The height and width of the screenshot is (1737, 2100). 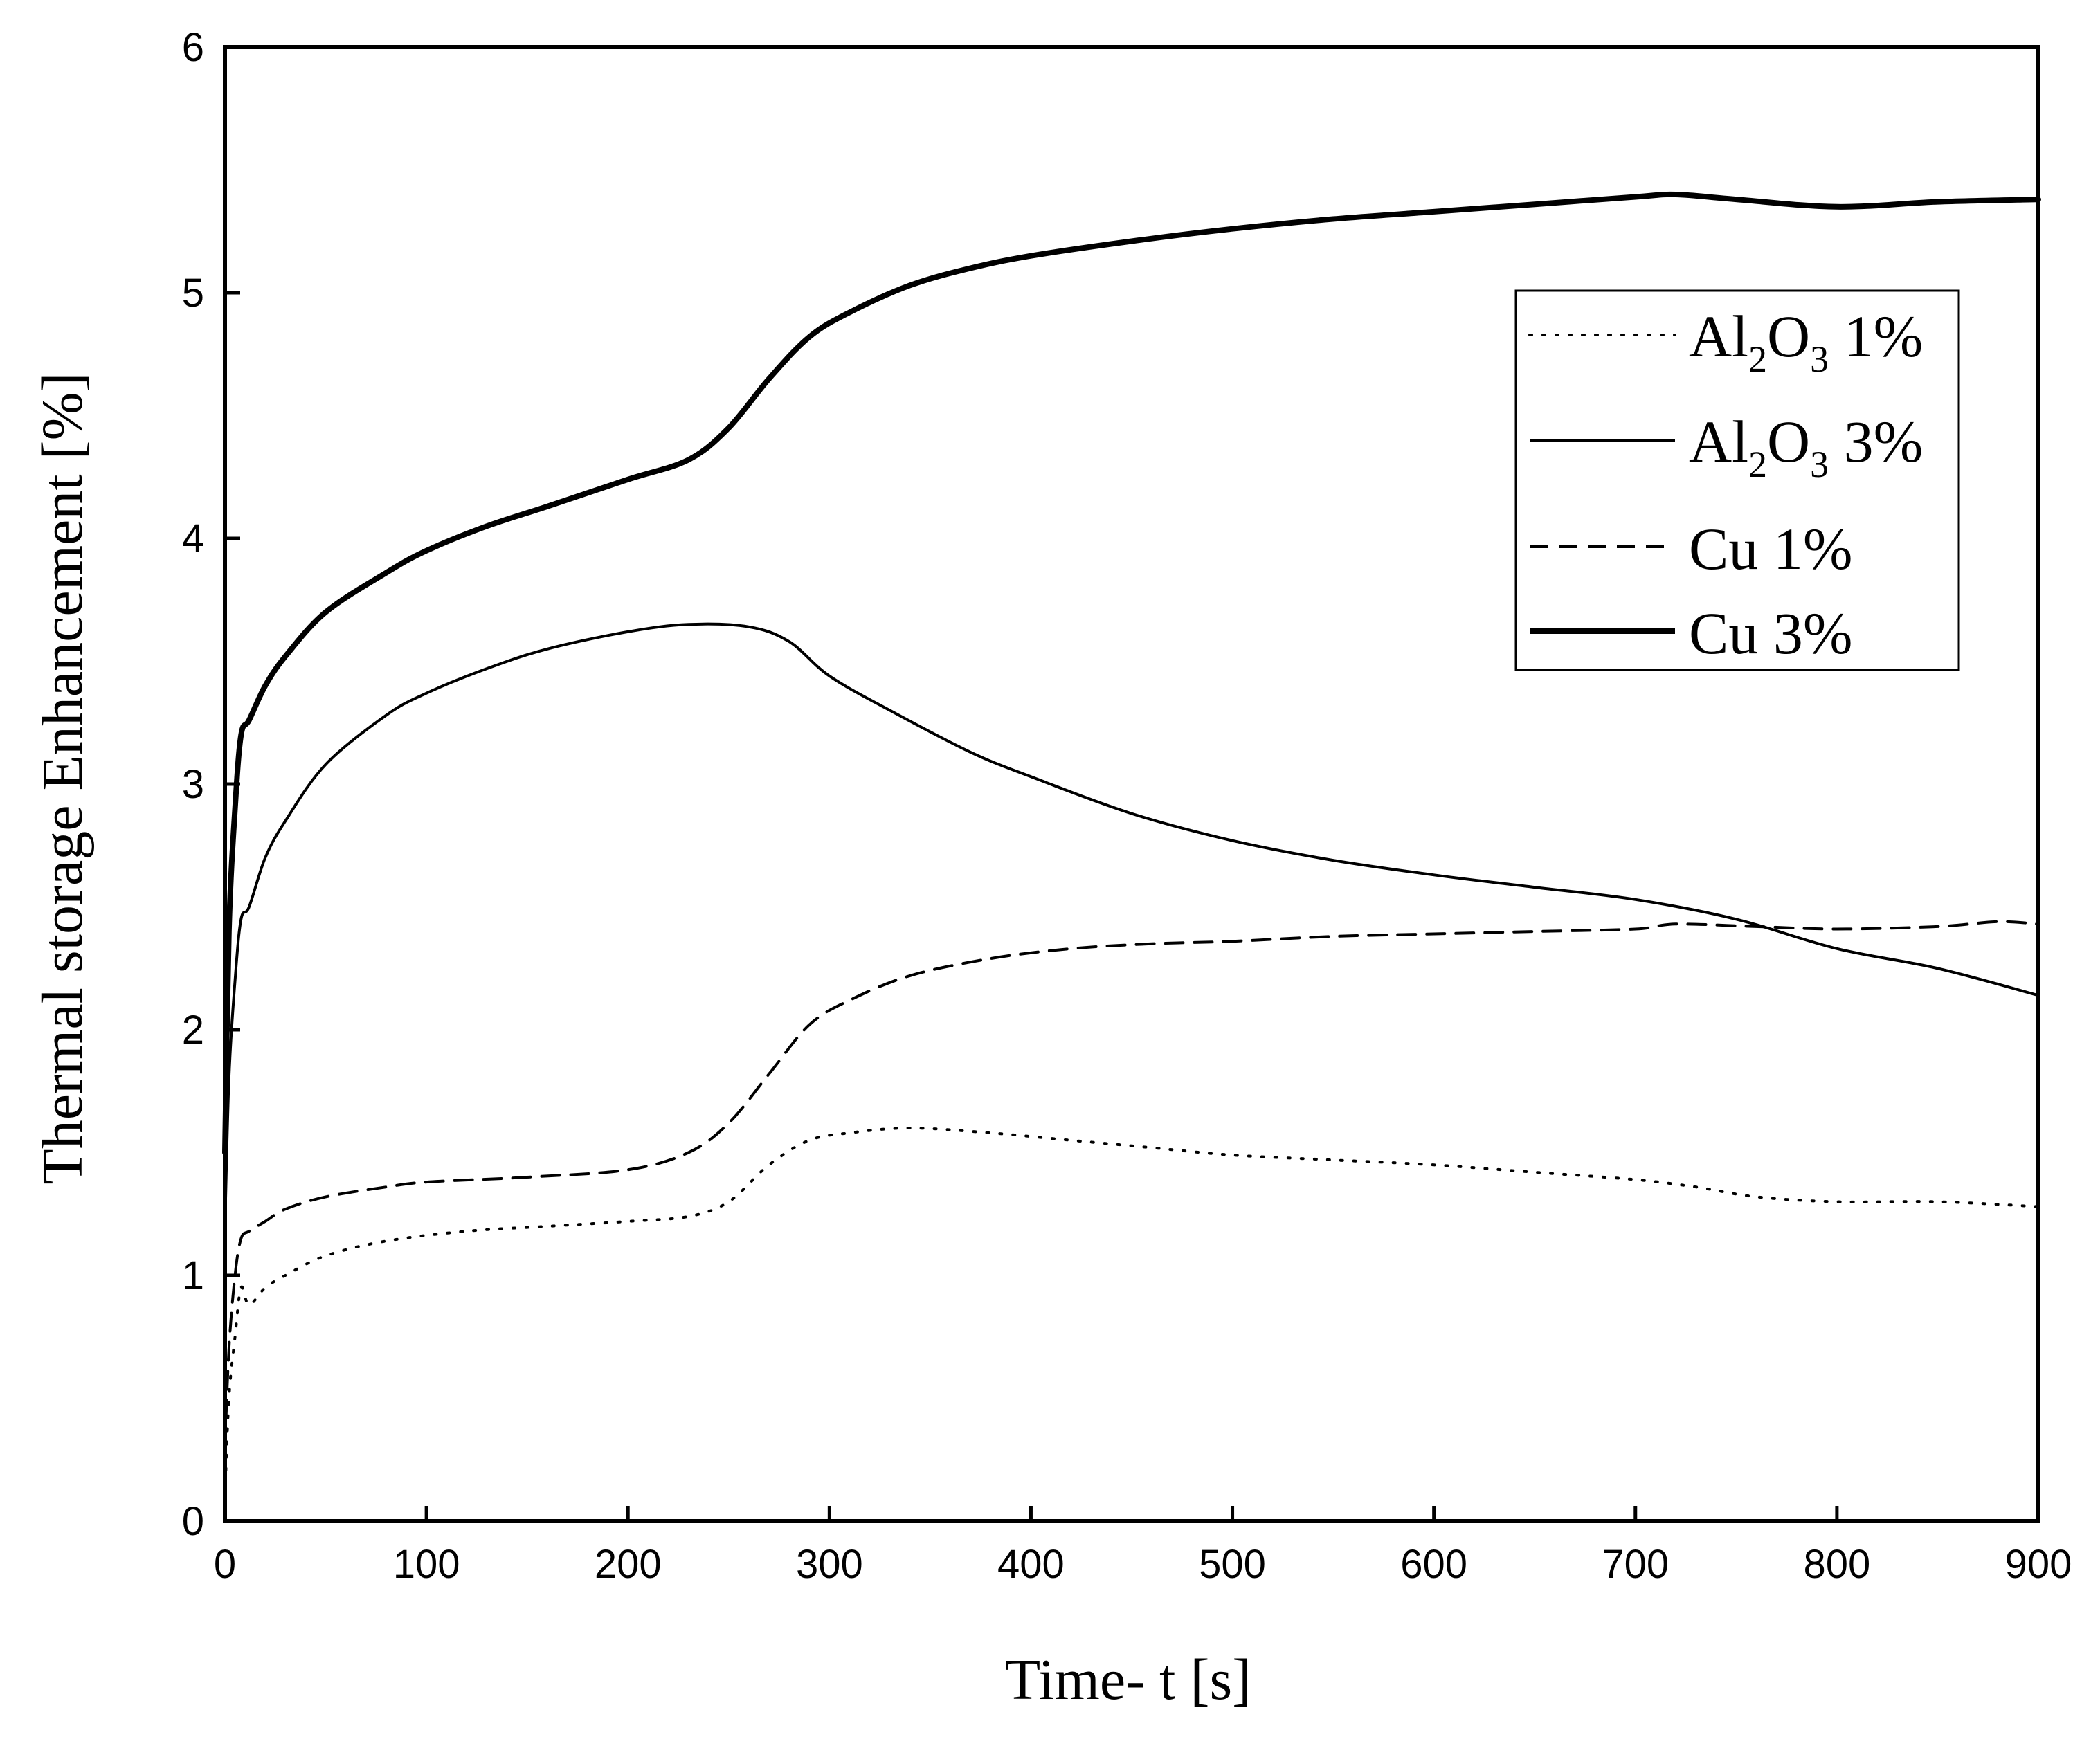 I want to click on y-tick-label: 1, so click(x=193, y=1275).